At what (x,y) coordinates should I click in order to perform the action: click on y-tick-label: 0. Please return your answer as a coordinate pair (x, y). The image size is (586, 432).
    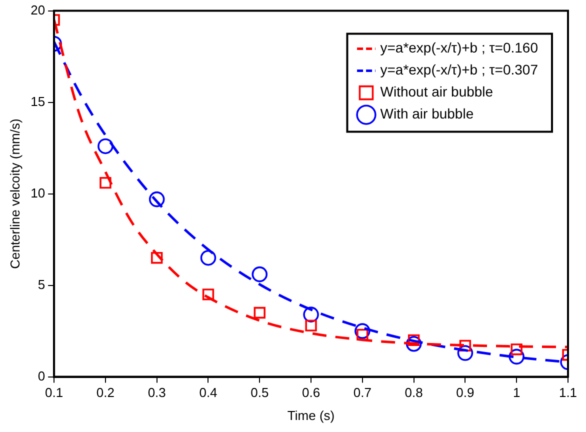
    Looking at the image, I should click on (42, 376).